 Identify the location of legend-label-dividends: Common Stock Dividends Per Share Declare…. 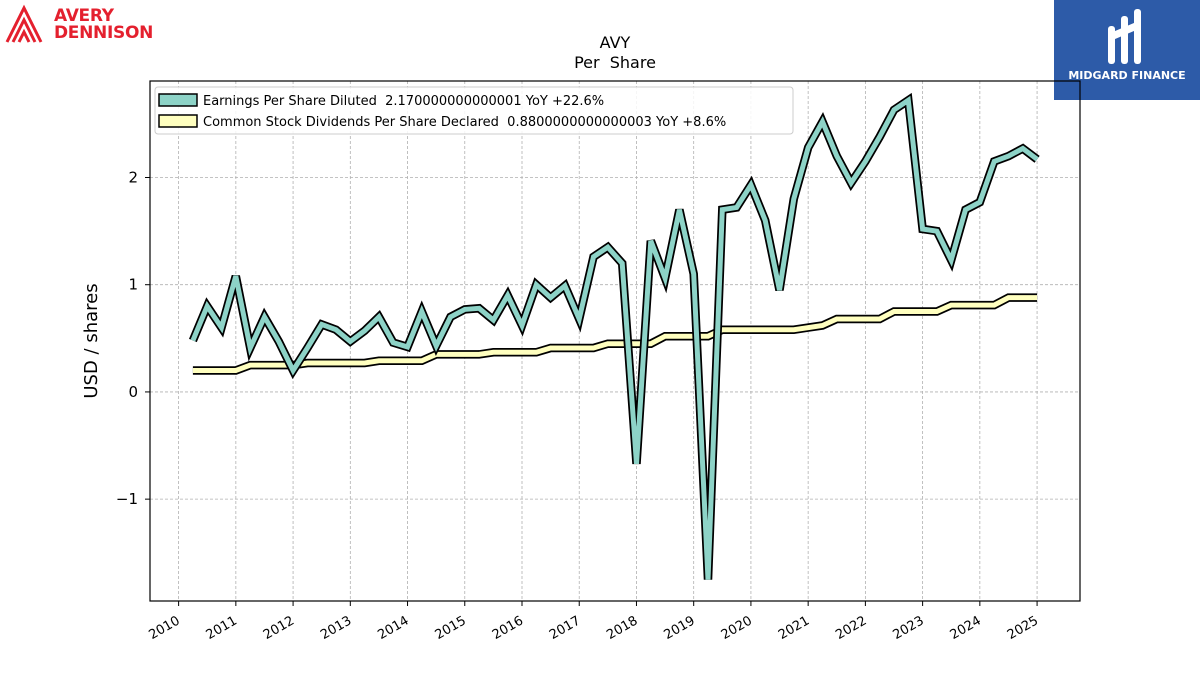
(464, 122).